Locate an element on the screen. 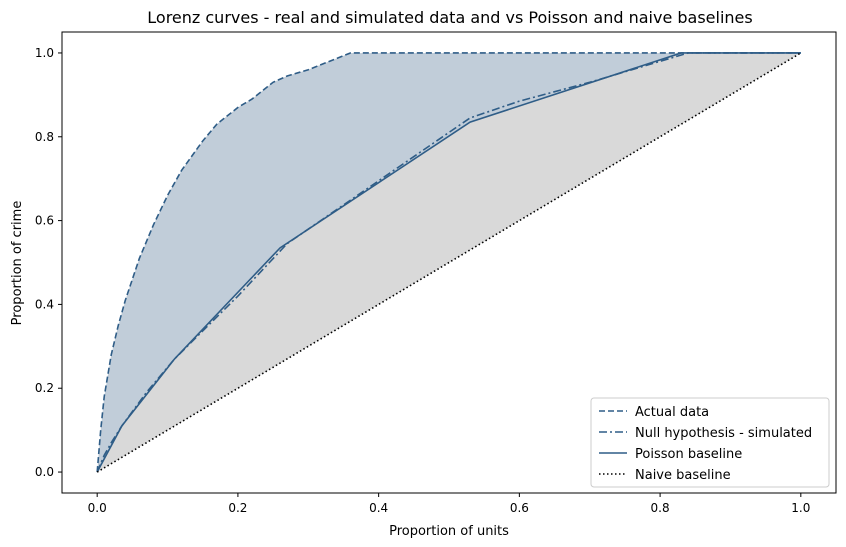 Image resolution: width=846 pixels, height=547 pixels. y-tick-label: 0.4 is located at coordinates (44, 304).